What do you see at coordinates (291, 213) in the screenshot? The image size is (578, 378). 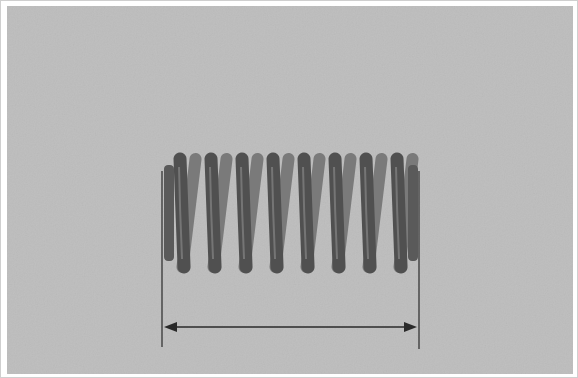 I see `coil-spring` at bounding box center [291, 213].